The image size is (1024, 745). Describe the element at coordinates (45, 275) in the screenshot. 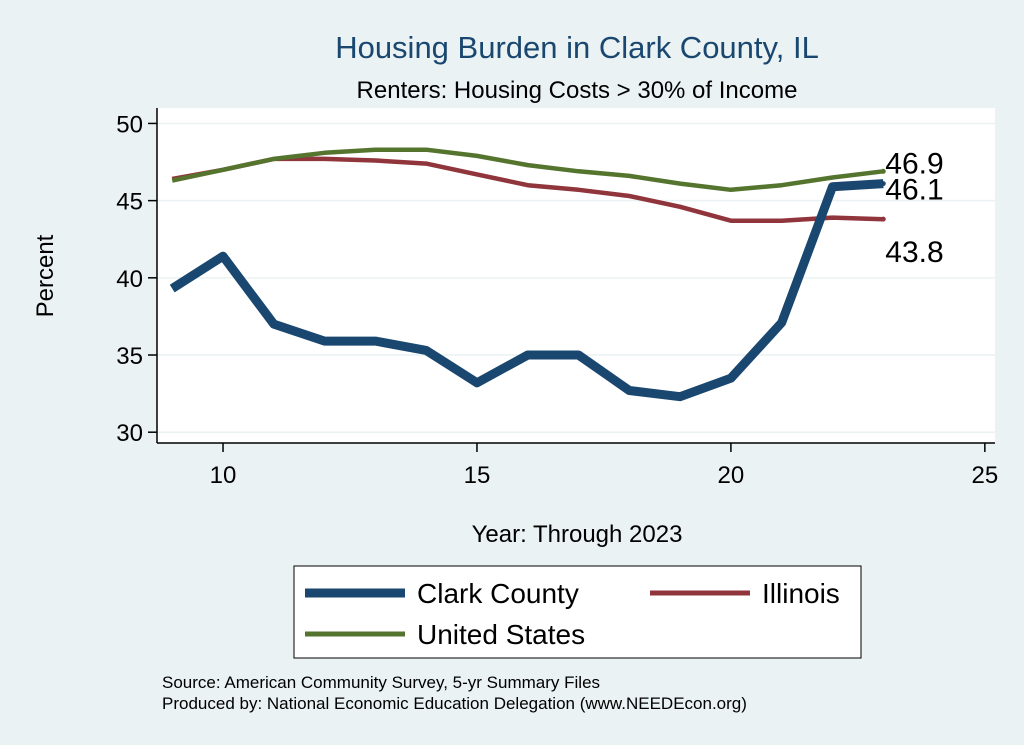

I see `y-axis-title: Percent` at that location.